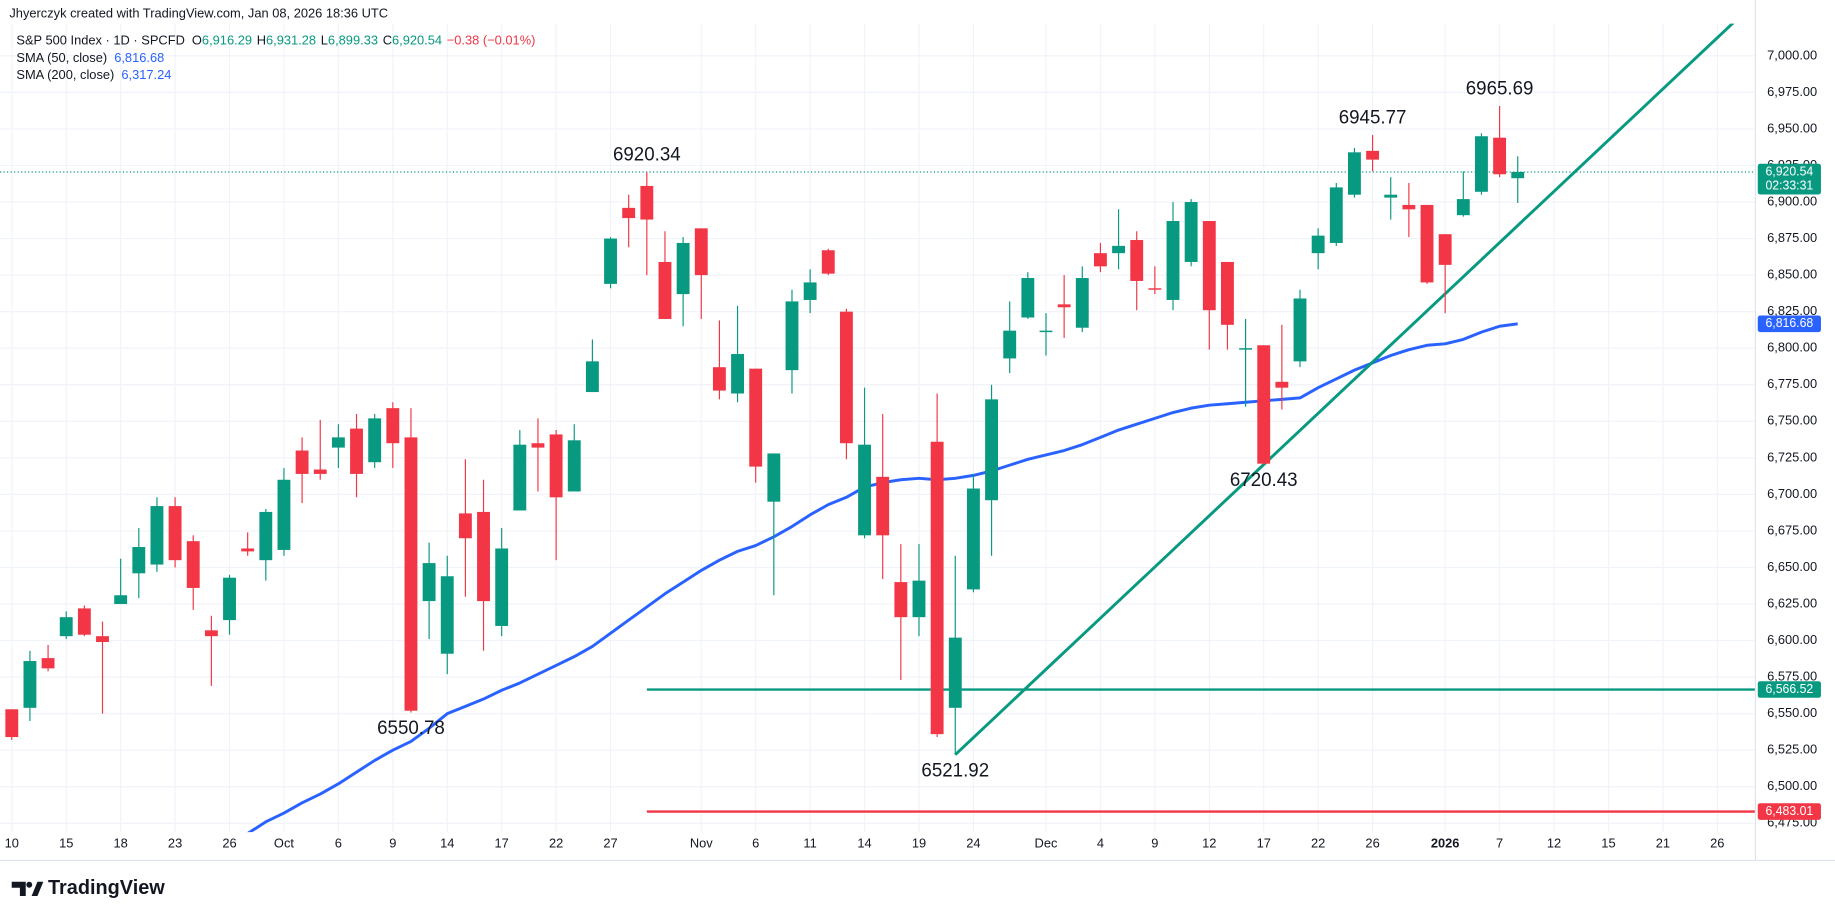 The image size is (1835, 909). I want to click on x-tick-label: Oct, so click(284, 842).